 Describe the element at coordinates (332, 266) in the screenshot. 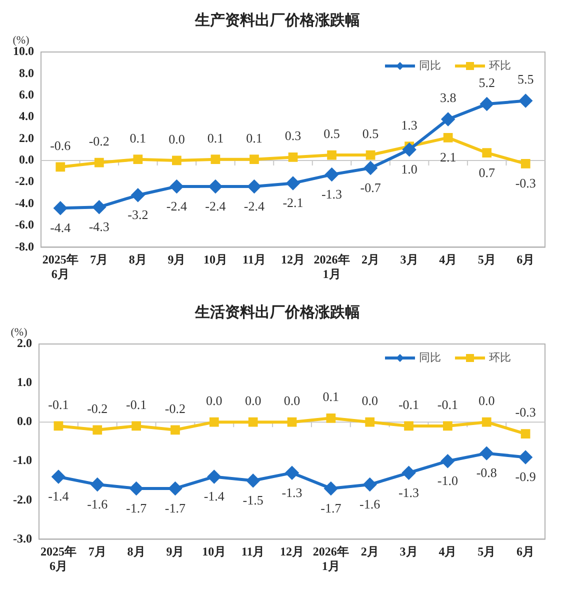

I see `x-tick-label: 2026年 1月` at that location.